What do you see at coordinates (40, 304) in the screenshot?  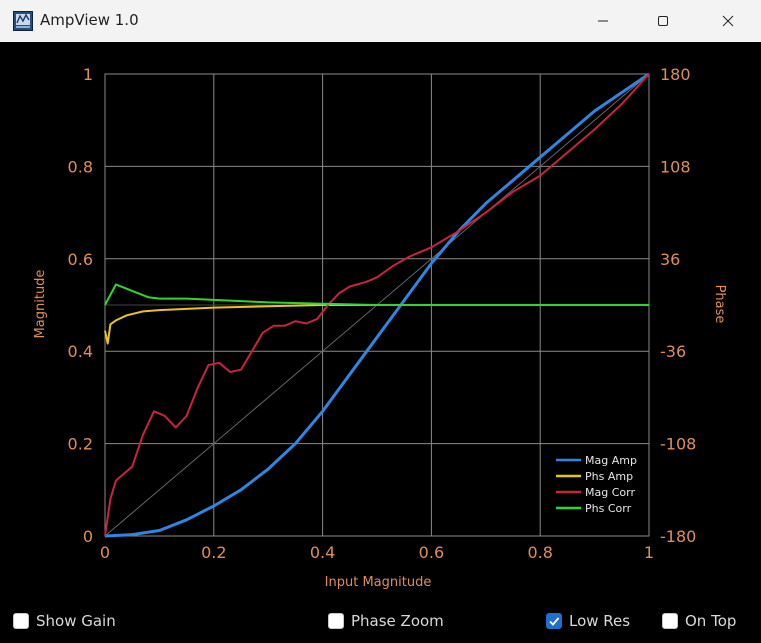 I see `y-axis-label: Magnitude` at bounding box center [40, 304].